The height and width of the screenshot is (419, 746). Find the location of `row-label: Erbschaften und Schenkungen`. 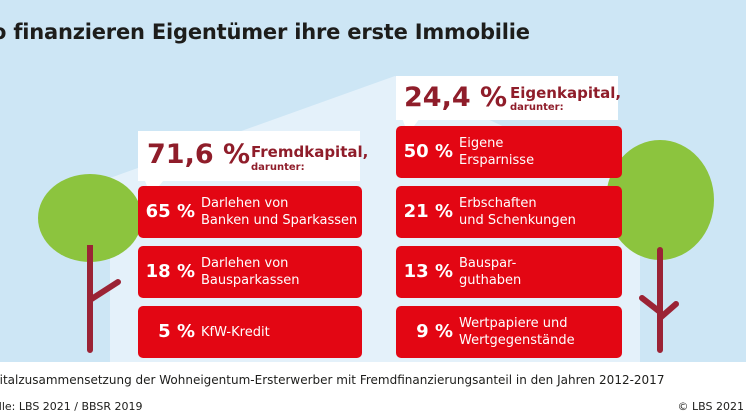

row-label: Erbschaften und Schenkungen is located at coordinates (517, 212).